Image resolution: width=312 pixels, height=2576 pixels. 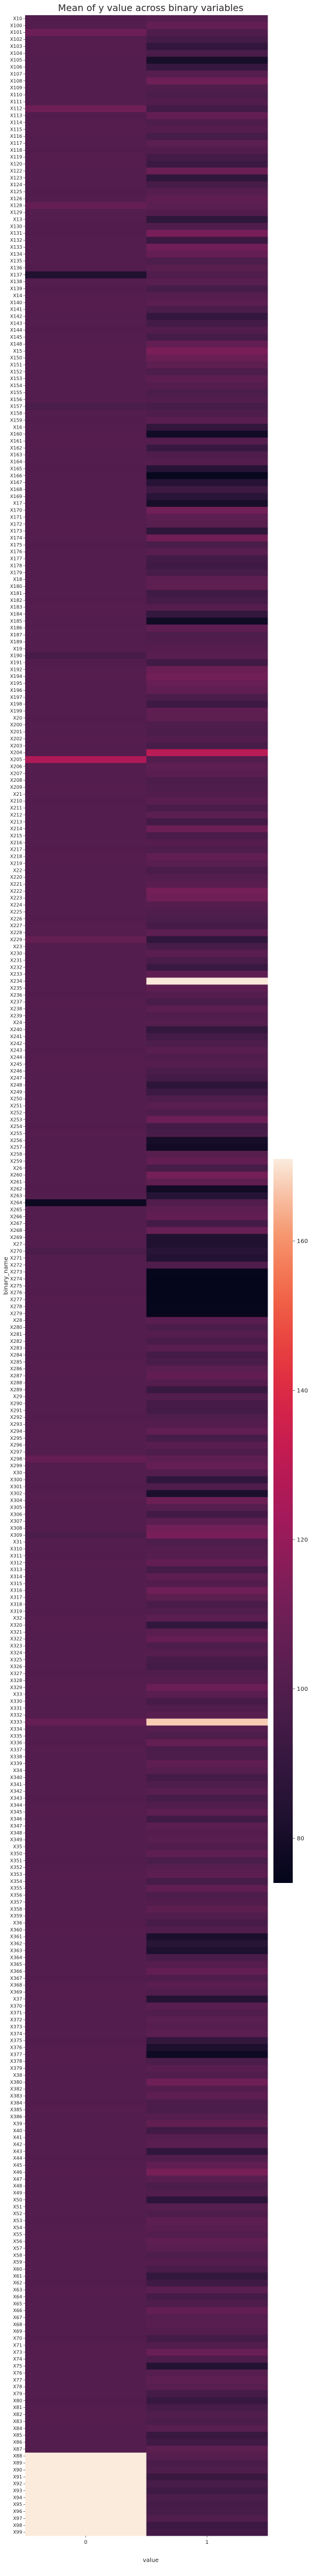 What do you see at coordinates (16, 1036) in the screenshot?
I see `y-tick-label: X241` at bounding box center [16, 1036].